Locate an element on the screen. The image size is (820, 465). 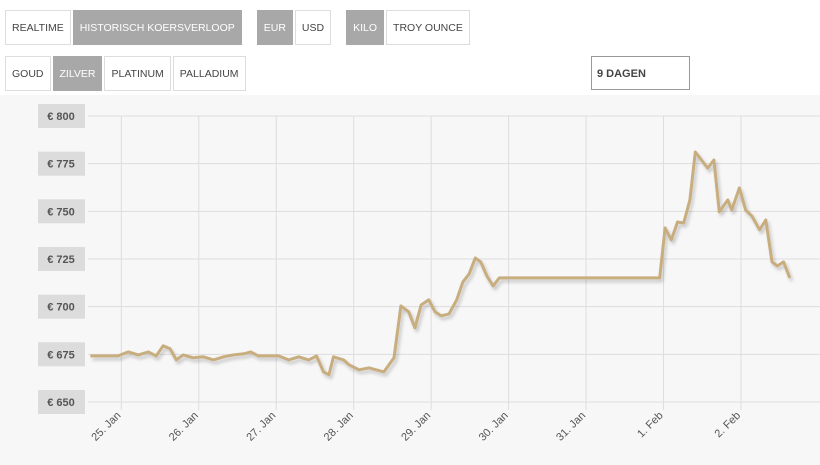
y-tick-label: € 750 is located at coordinates (61, 212).